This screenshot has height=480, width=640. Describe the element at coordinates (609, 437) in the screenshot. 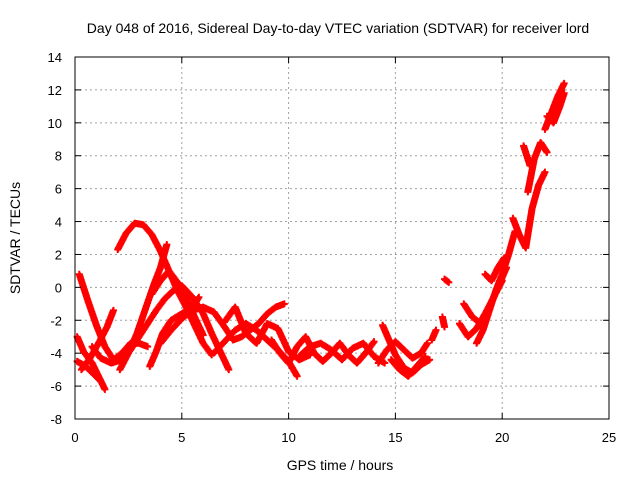

I see `x-tick-label: 25` at that location.